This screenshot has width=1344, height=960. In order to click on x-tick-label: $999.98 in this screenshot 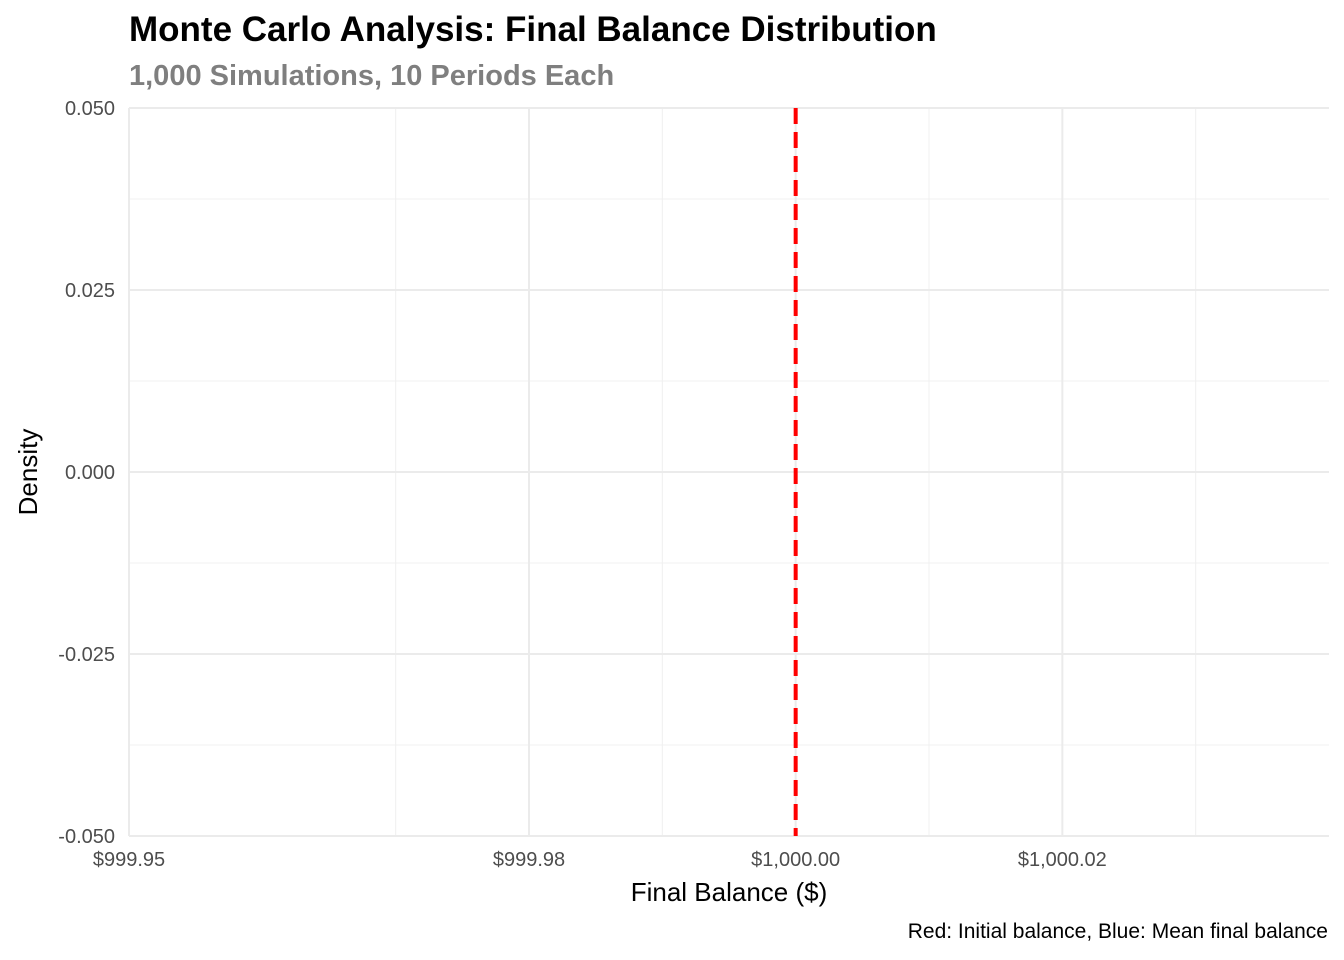, I will do `click(529, 860)`.